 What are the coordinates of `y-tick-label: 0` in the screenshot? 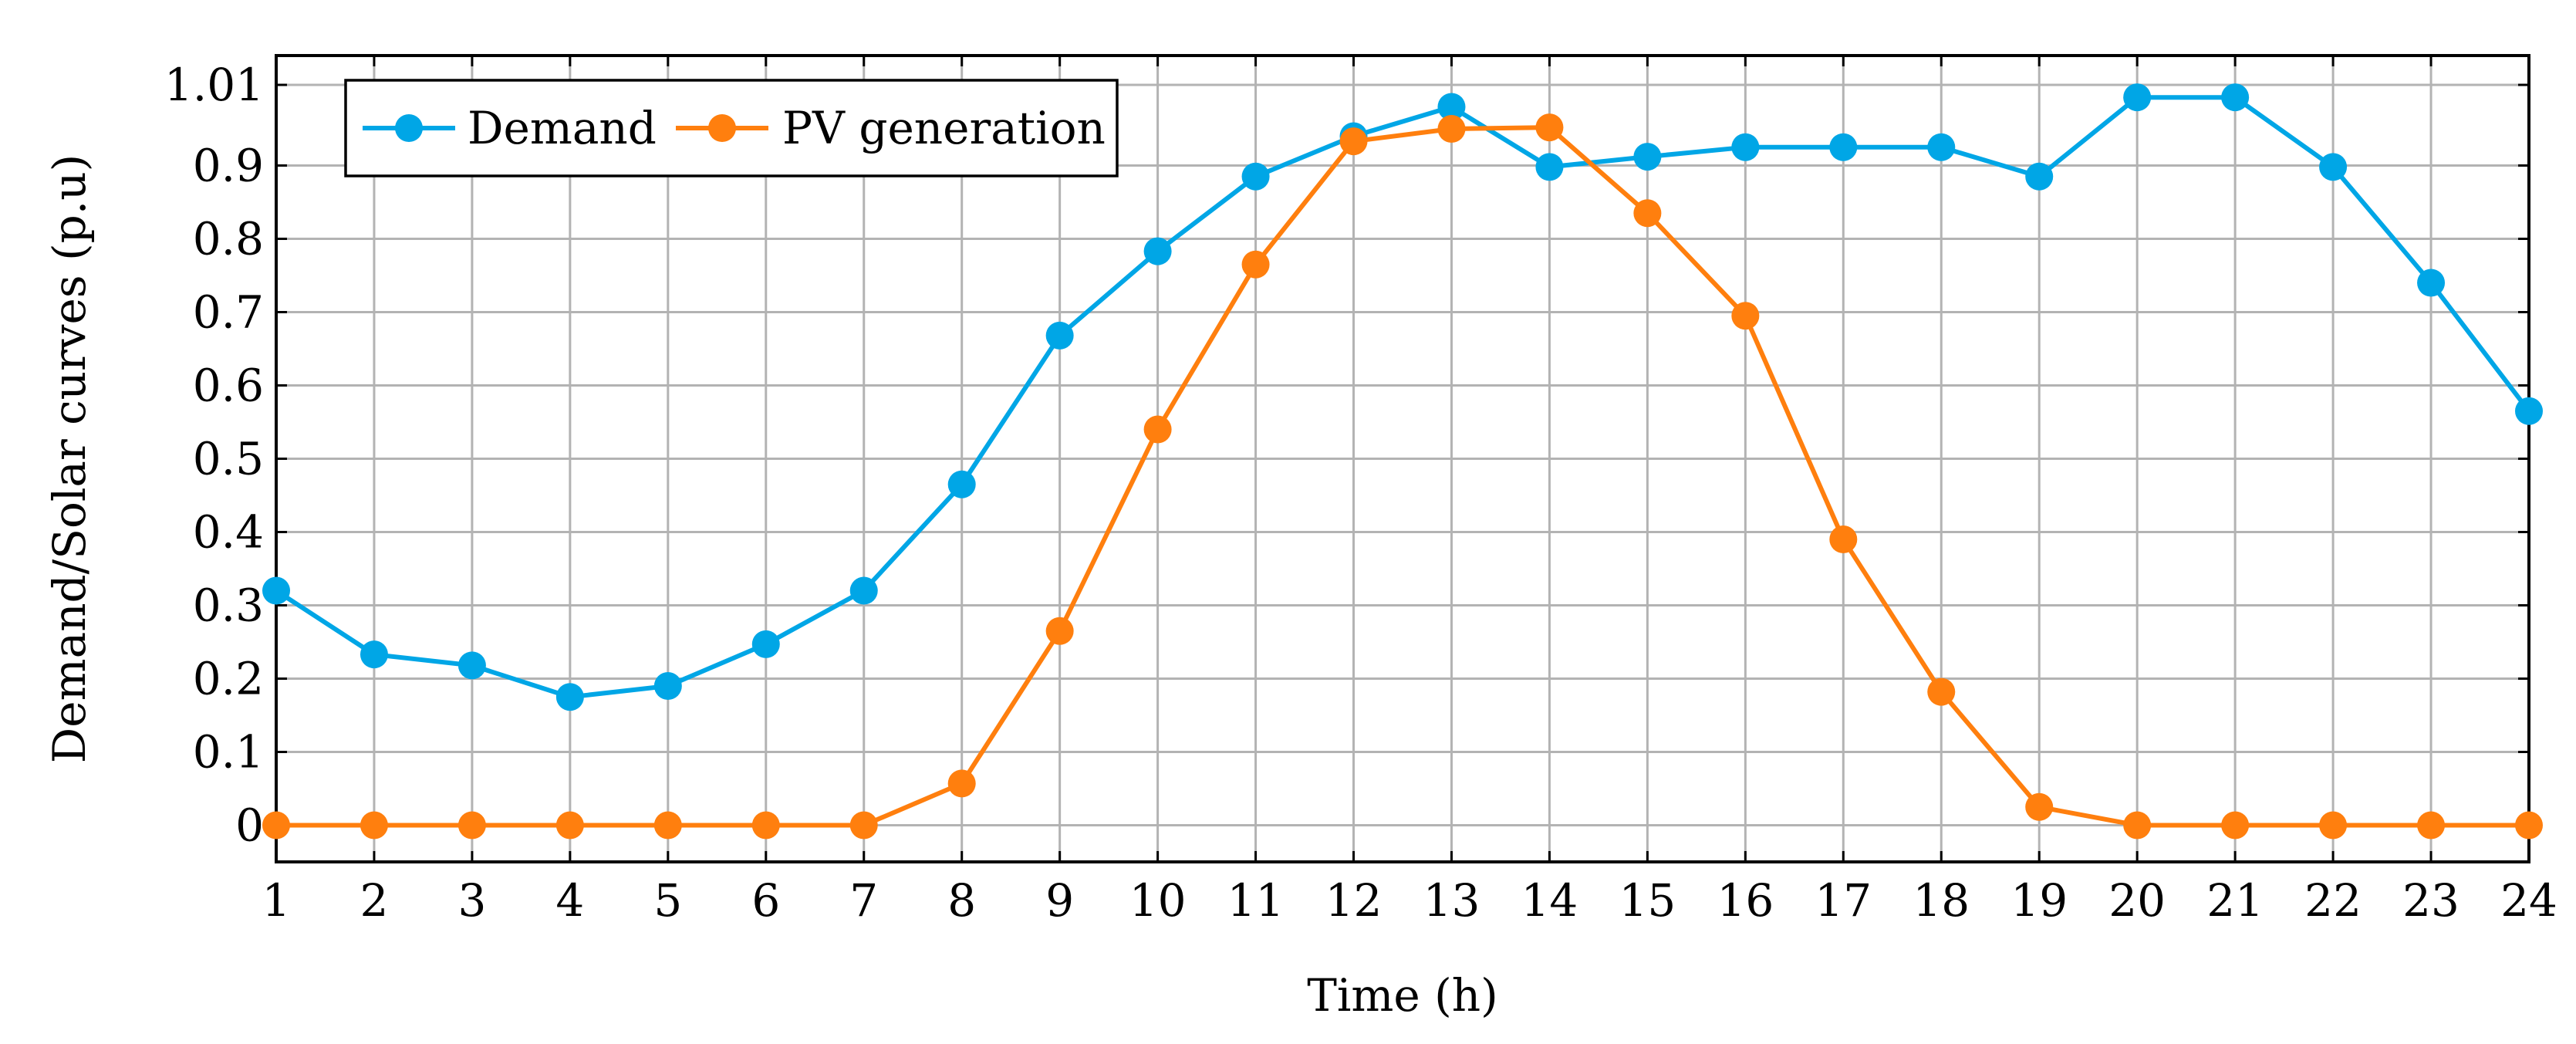 It's located at (249, 825).